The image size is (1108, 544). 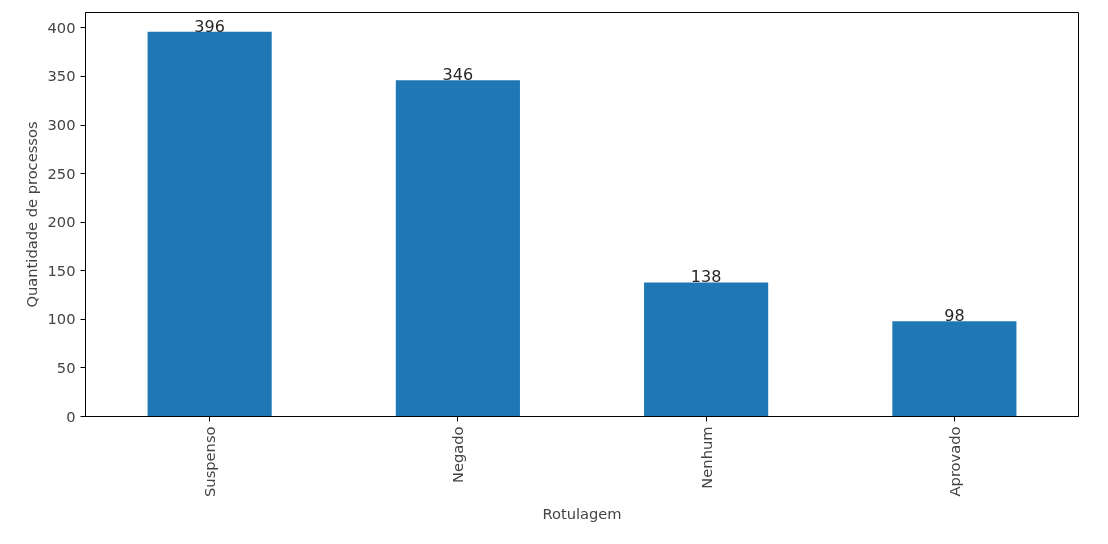 What do you see at coordinates (706, 457) in the screenshot?
I see `x-tick-label: Nenhum` at bounding box center [706, 457].